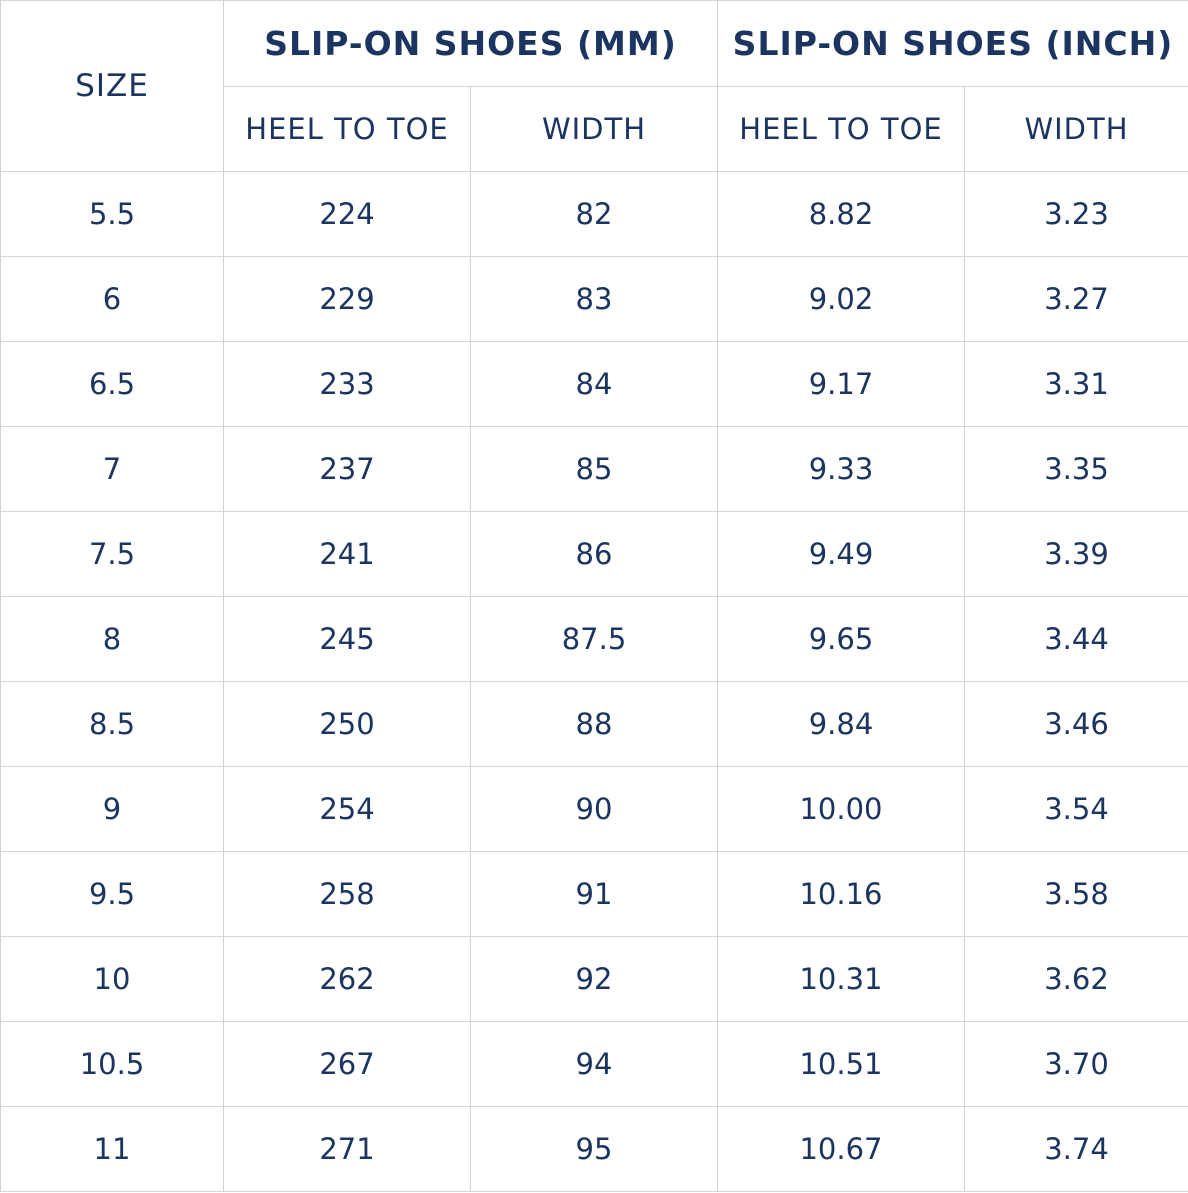 The height and width of the screenshot is (1193, 1188). I want to click on table-cell: 8, so click(112, 639).